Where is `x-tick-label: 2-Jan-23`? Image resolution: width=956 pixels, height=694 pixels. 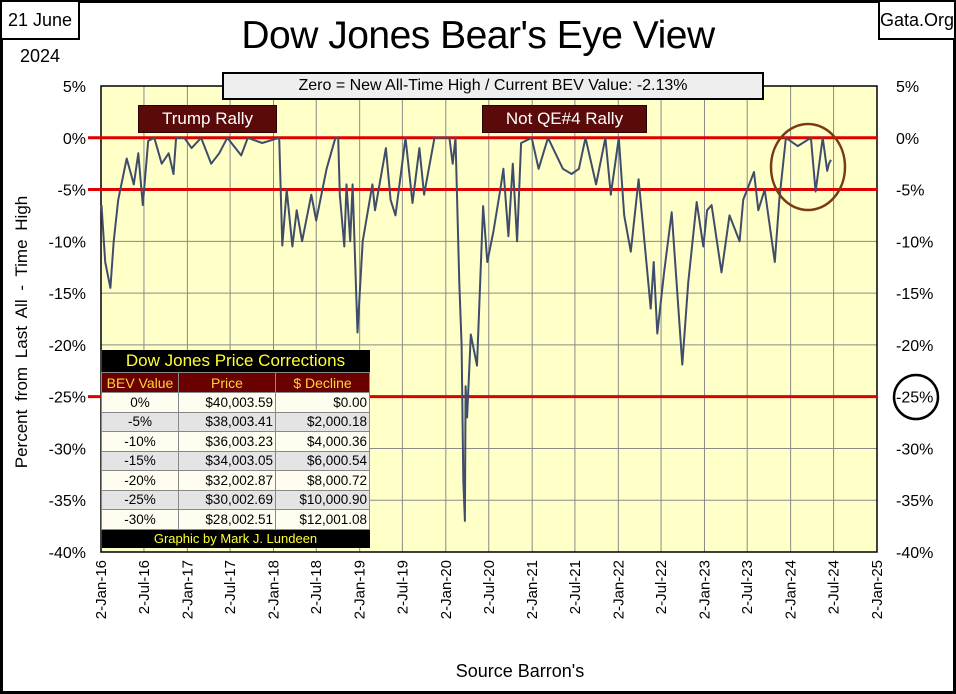
x-tick-label: 2-Jan-23 is located at coordinates (704, 589).